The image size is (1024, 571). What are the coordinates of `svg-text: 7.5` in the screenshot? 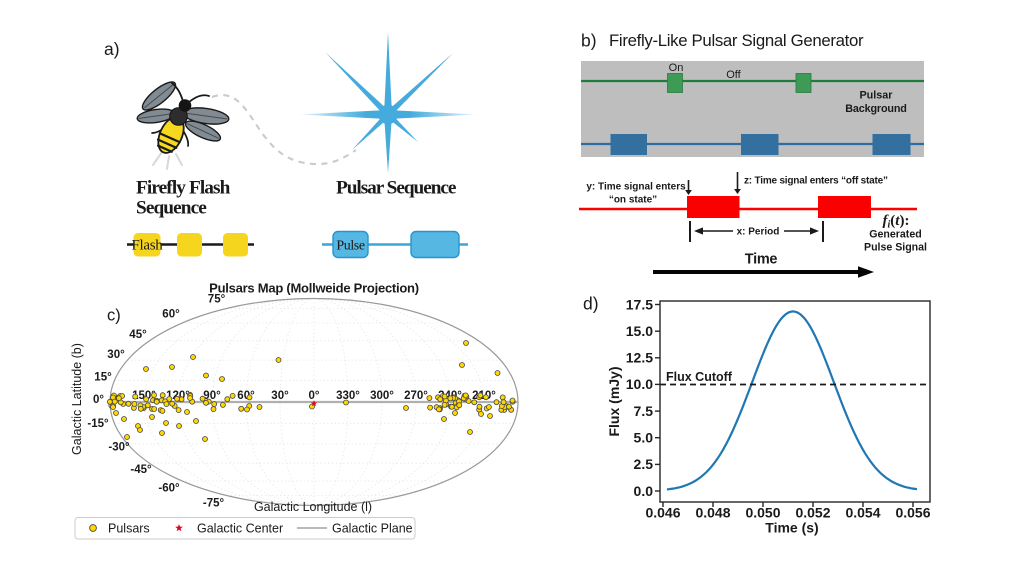 It's located at (644, 411).